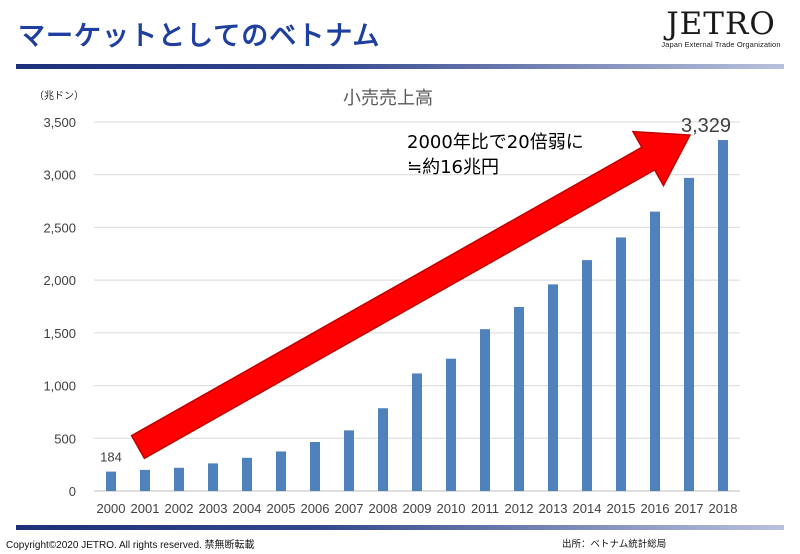 The image size is (800, 554). Describe the element at coordinates (59, 280) in the screenshot. I see `y-tick-label: 2,000` at that location.